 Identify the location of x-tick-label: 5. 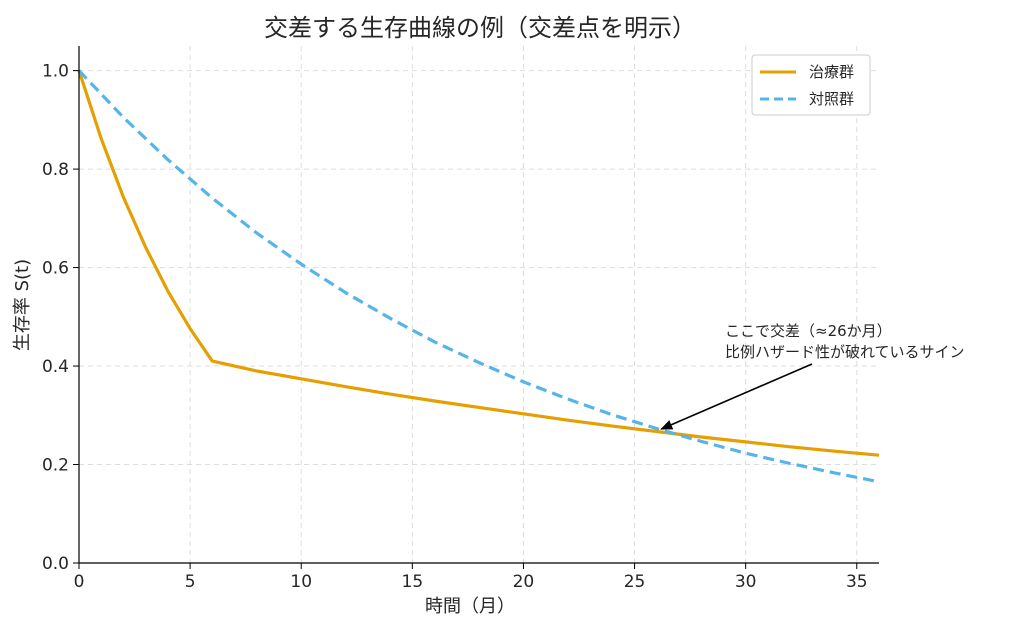
(190, 582).